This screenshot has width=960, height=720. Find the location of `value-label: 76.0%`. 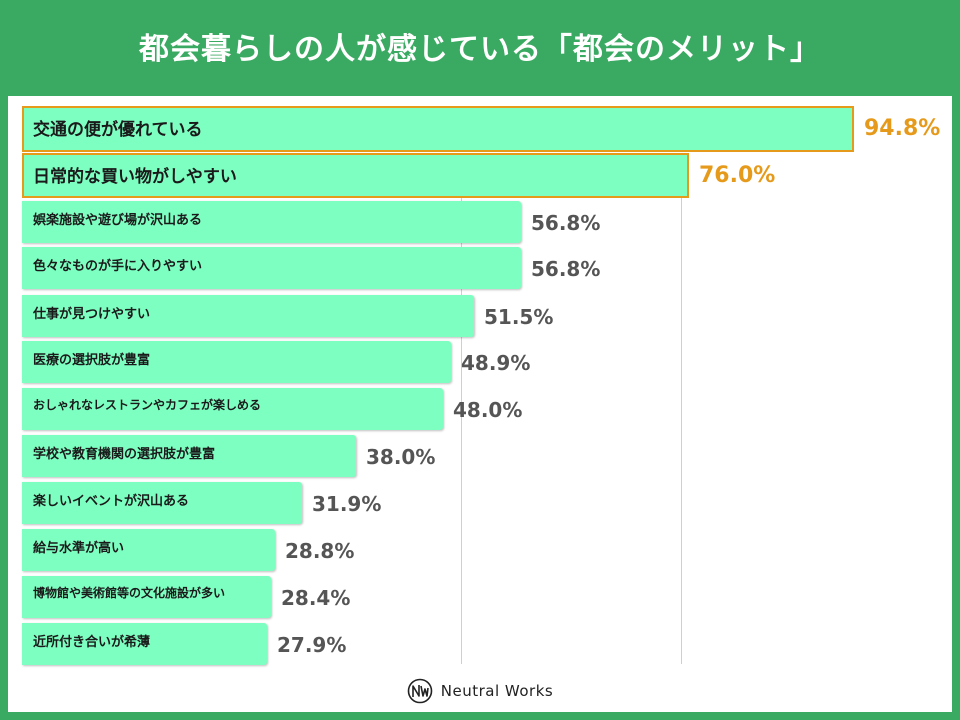

value-label: 76.0% is located at coordinates (737, 175).